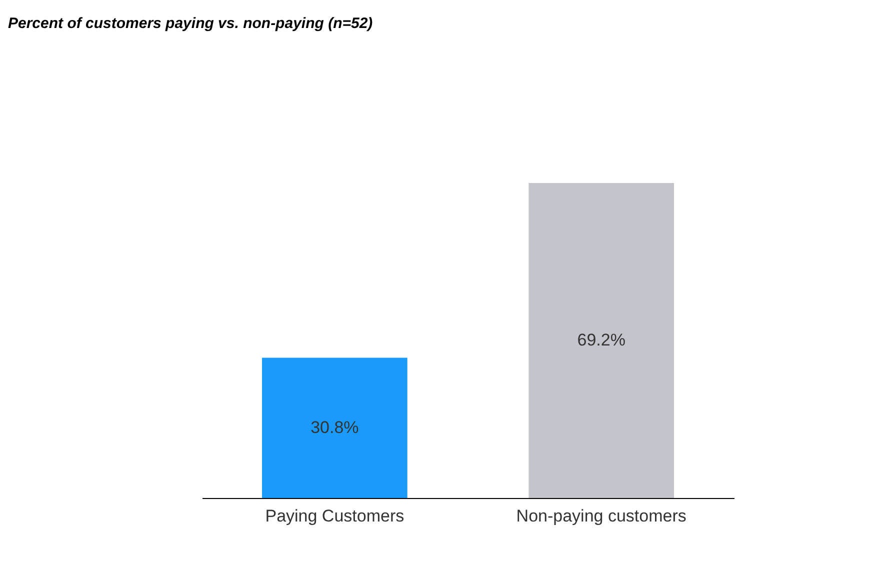 Image resolution: width=896 pixels, height=562 pixels. Describe the element at coordinates (334, 427) in the screenshot. I see `data-label: 30.8%` at that location.